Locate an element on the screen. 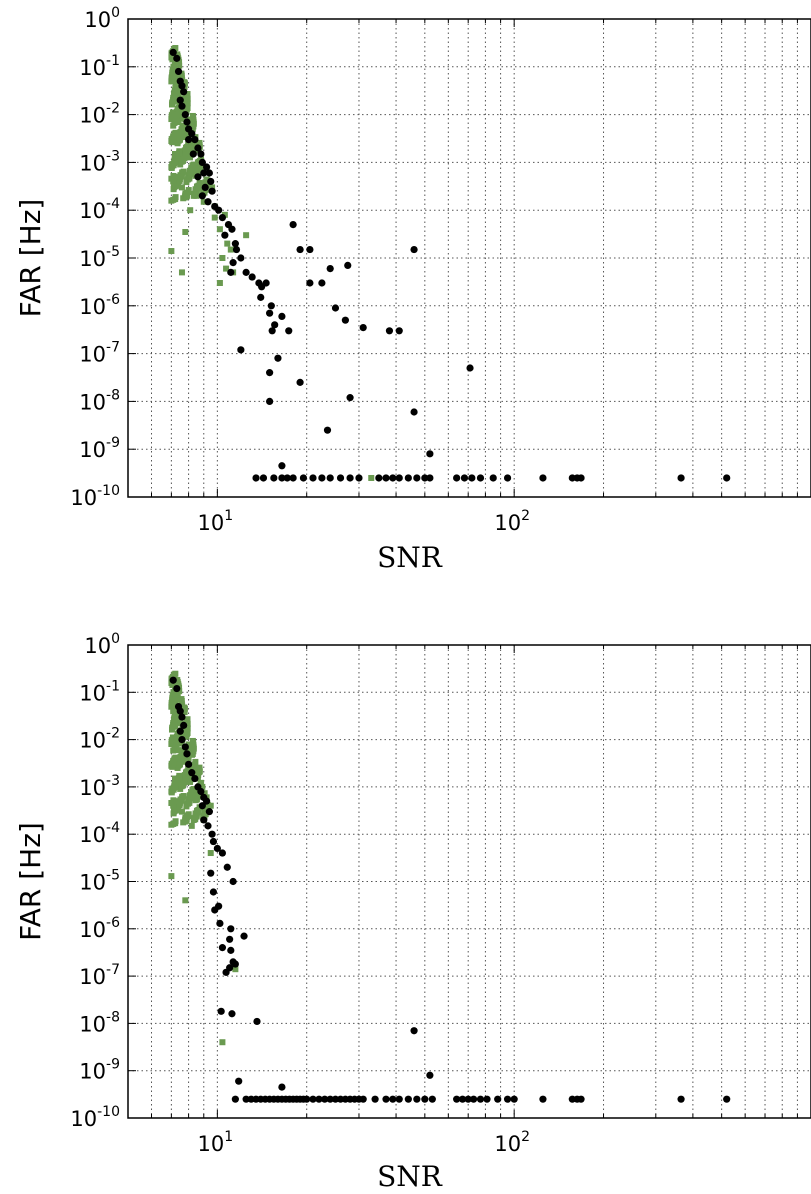 The height and width of the screenshot is (1194, 811). y-tick-label: 10⁻⁵ is located at coordinates (99, 881).